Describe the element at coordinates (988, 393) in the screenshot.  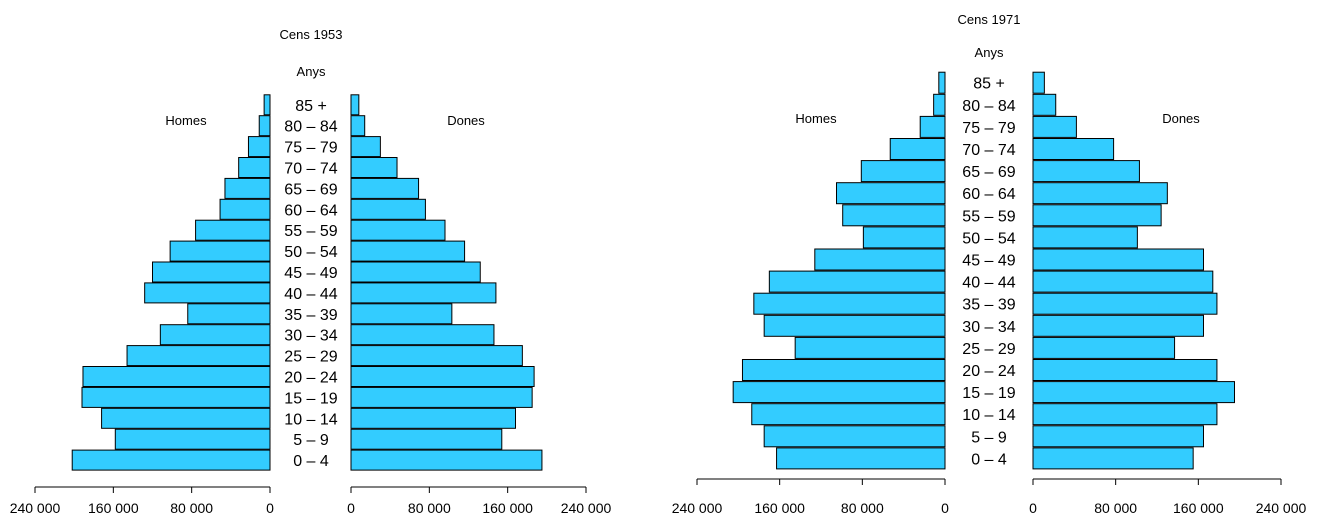
I see `age-group-label: 15 – 19` at that location.